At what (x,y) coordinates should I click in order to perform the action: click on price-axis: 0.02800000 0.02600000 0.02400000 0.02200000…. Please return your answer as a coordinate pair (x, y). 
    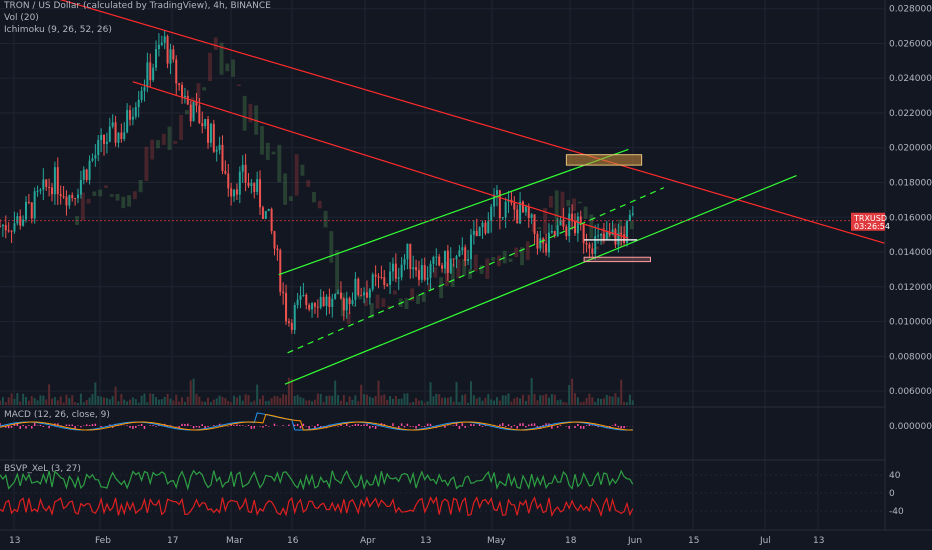
    Looking at the image, I should click on (908, 265).